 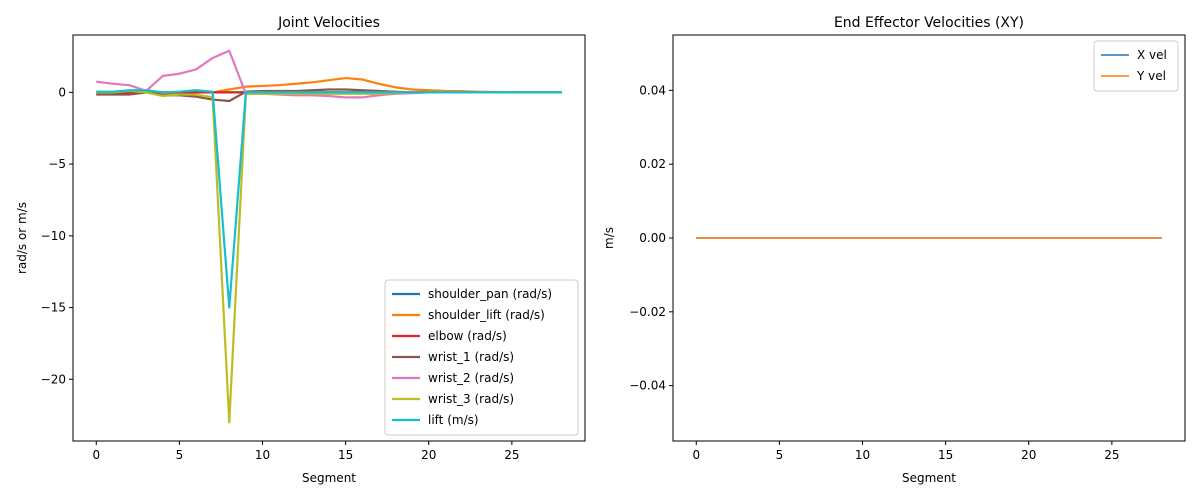 I want to click on y-tick-label: −10, so click(x=53, y=236).